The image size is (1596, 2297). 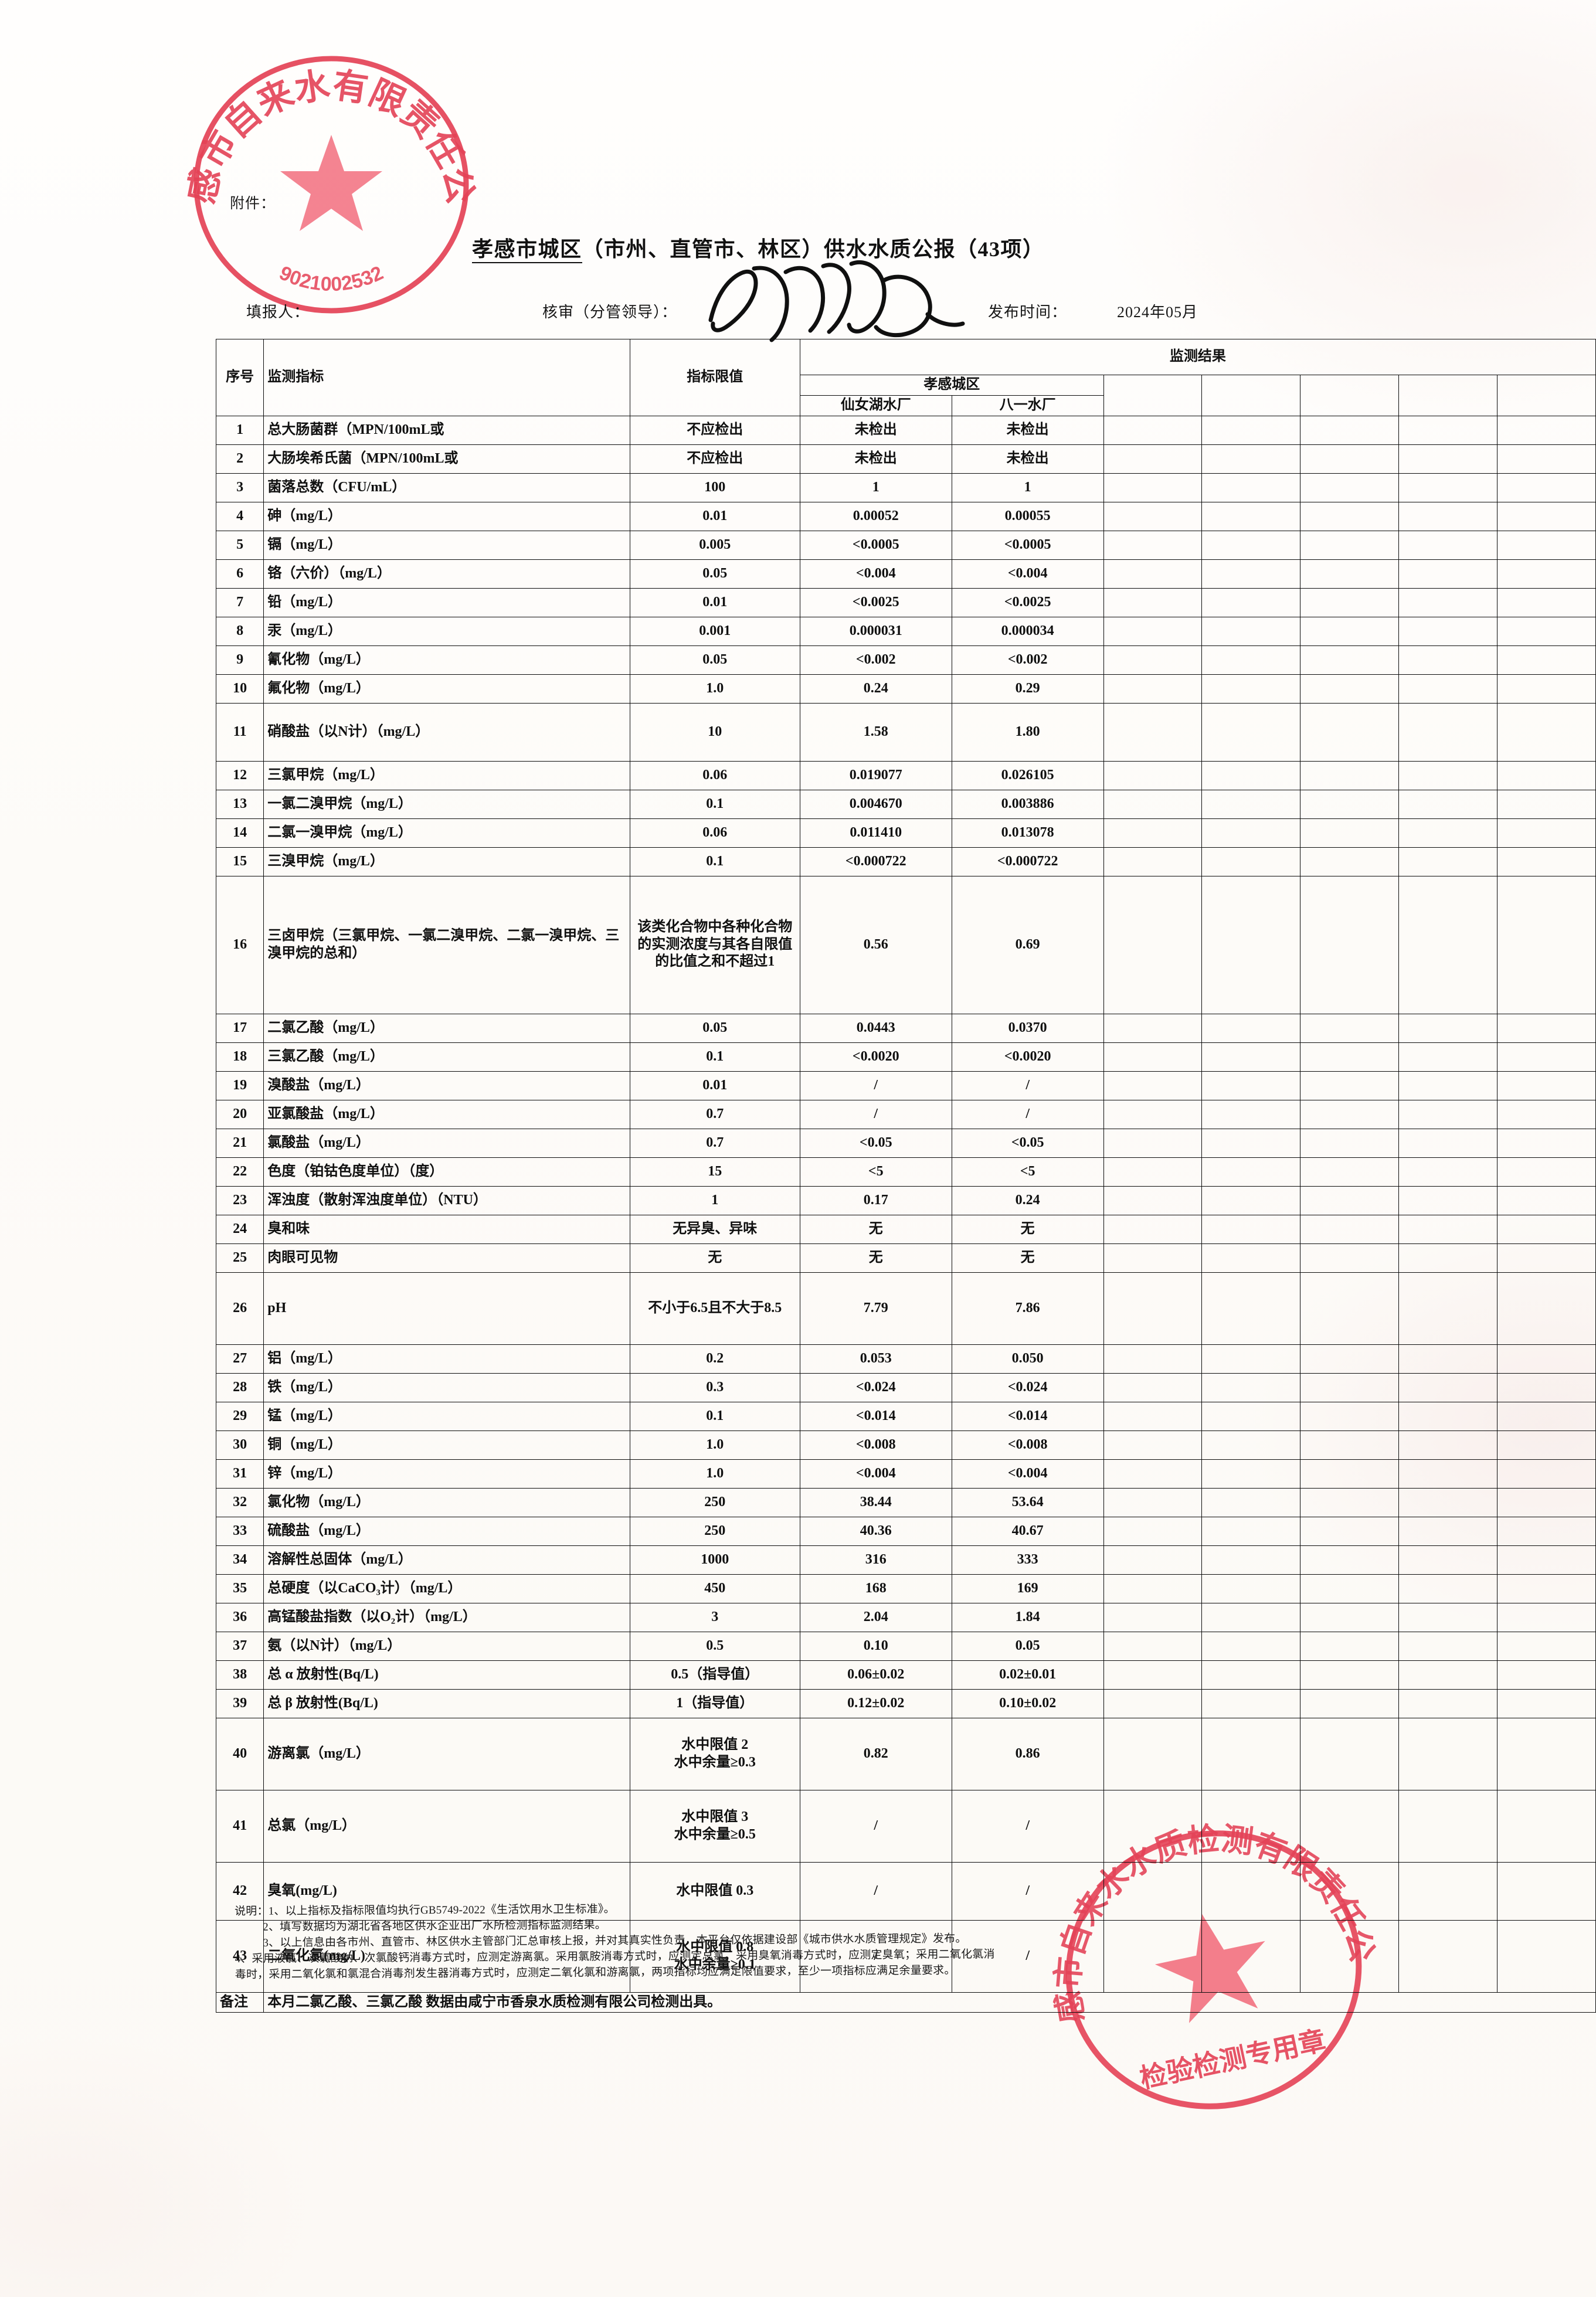 I want to click on table-row: 41 总氯（mg/L） 水中限值 3 水中余量≥0.5//, so click(x=905, y=1826).